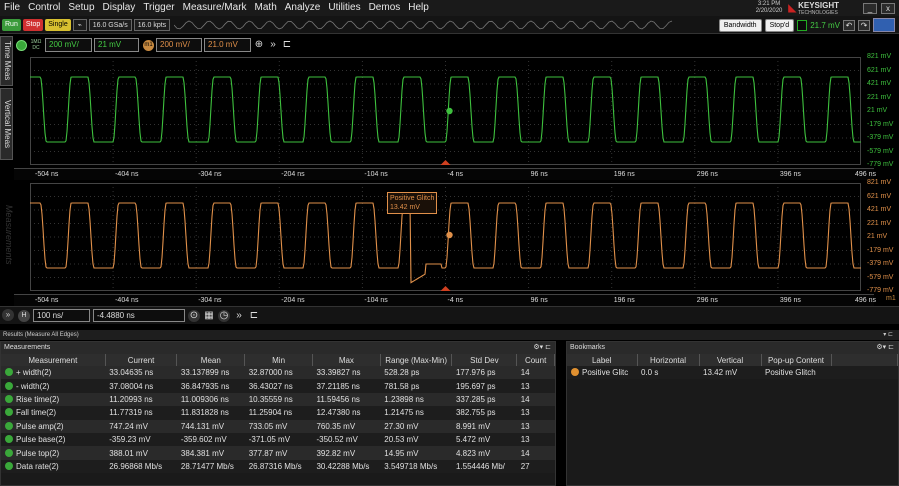  What do you see at coordinates (209, 315) in the screenshot?
I see `memory-icon: ▦` at bounding box center [209, 315].